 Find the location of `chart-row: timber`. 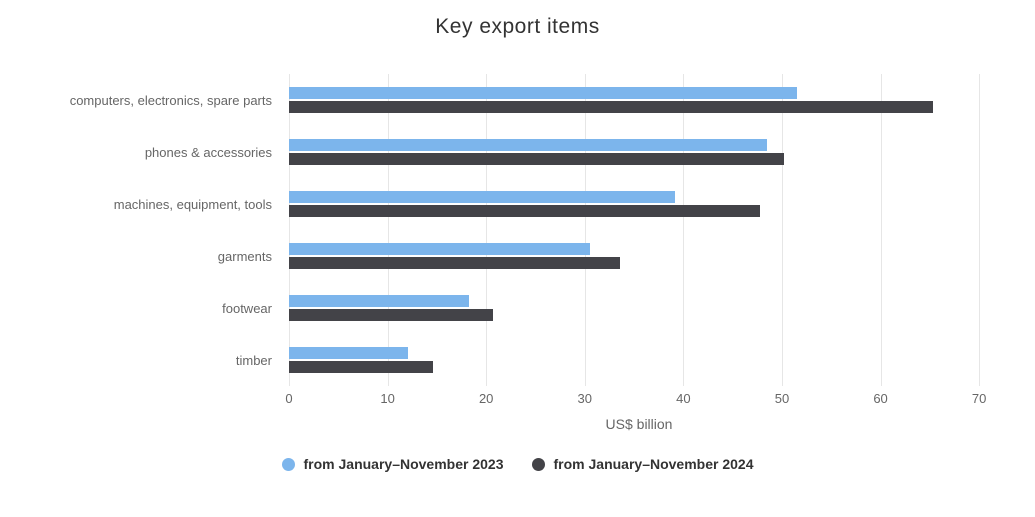

chart-row: timber is located at coordinates (517, 360).